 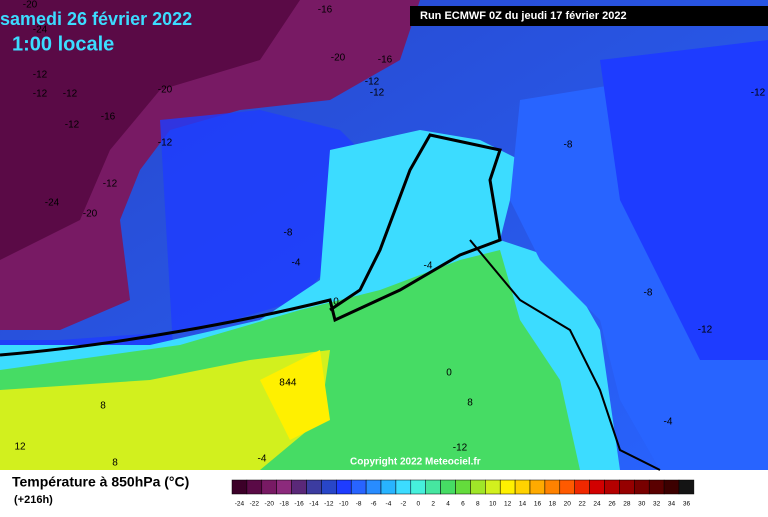 What do you see at coordinates (642, 504) in the screenshot?
I see `legend-tick-label: 30` at bounding box center [642, 504].